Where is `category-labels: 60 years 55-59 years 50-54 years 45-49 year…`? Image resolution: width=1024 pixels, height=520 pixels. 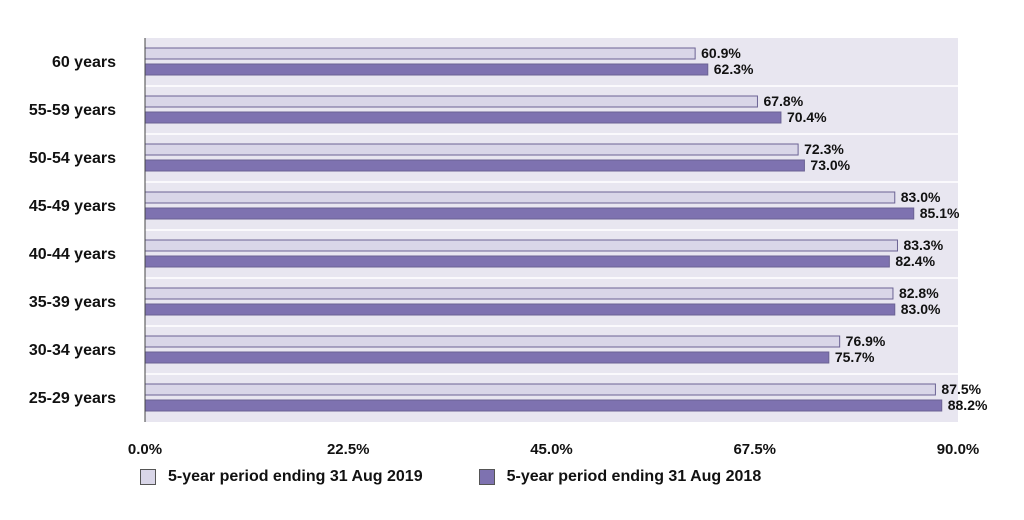 category-labels: 60 years 55-59 years 50-54 years 45-49 year… is located at coordinates (72, 230).